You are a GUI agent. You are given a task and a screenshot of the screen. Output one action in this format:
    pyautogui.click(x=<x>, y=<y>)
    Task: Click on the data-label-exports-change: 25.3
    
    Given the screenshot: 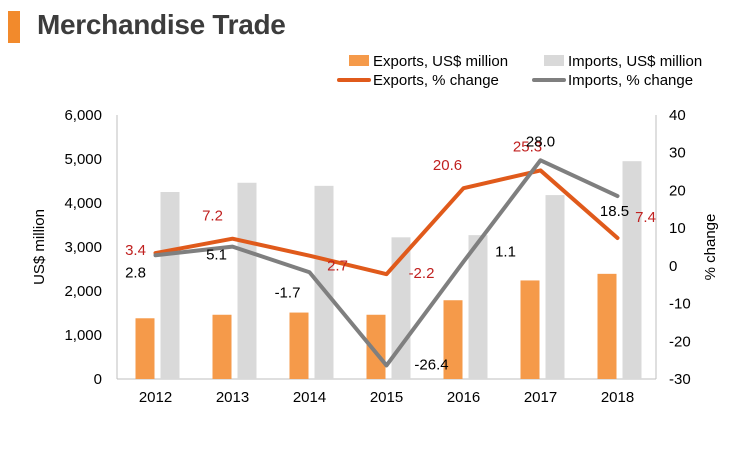 What is the action you would take?
    pyautogui.click(x=527, y=146)
    